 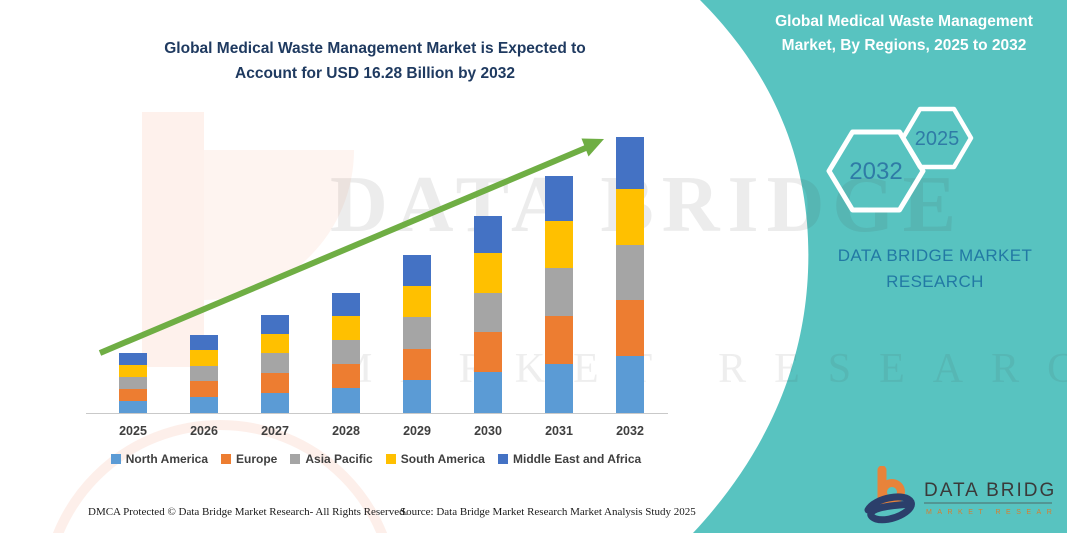 I want to click on data-bridge-logo: DATA BRIDGE MARKET RESEARCH, so click(x=960, y=495).